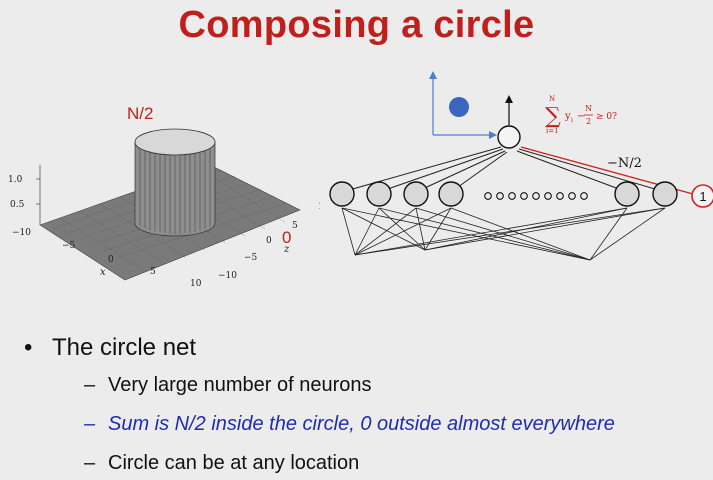 Image resolution: width=713 pixels, height=480 pixels. What do you see at coordinates (606, 117) in the screenshot?
I see `comparison: ≥ 0?` at bounding box center [606, 117].